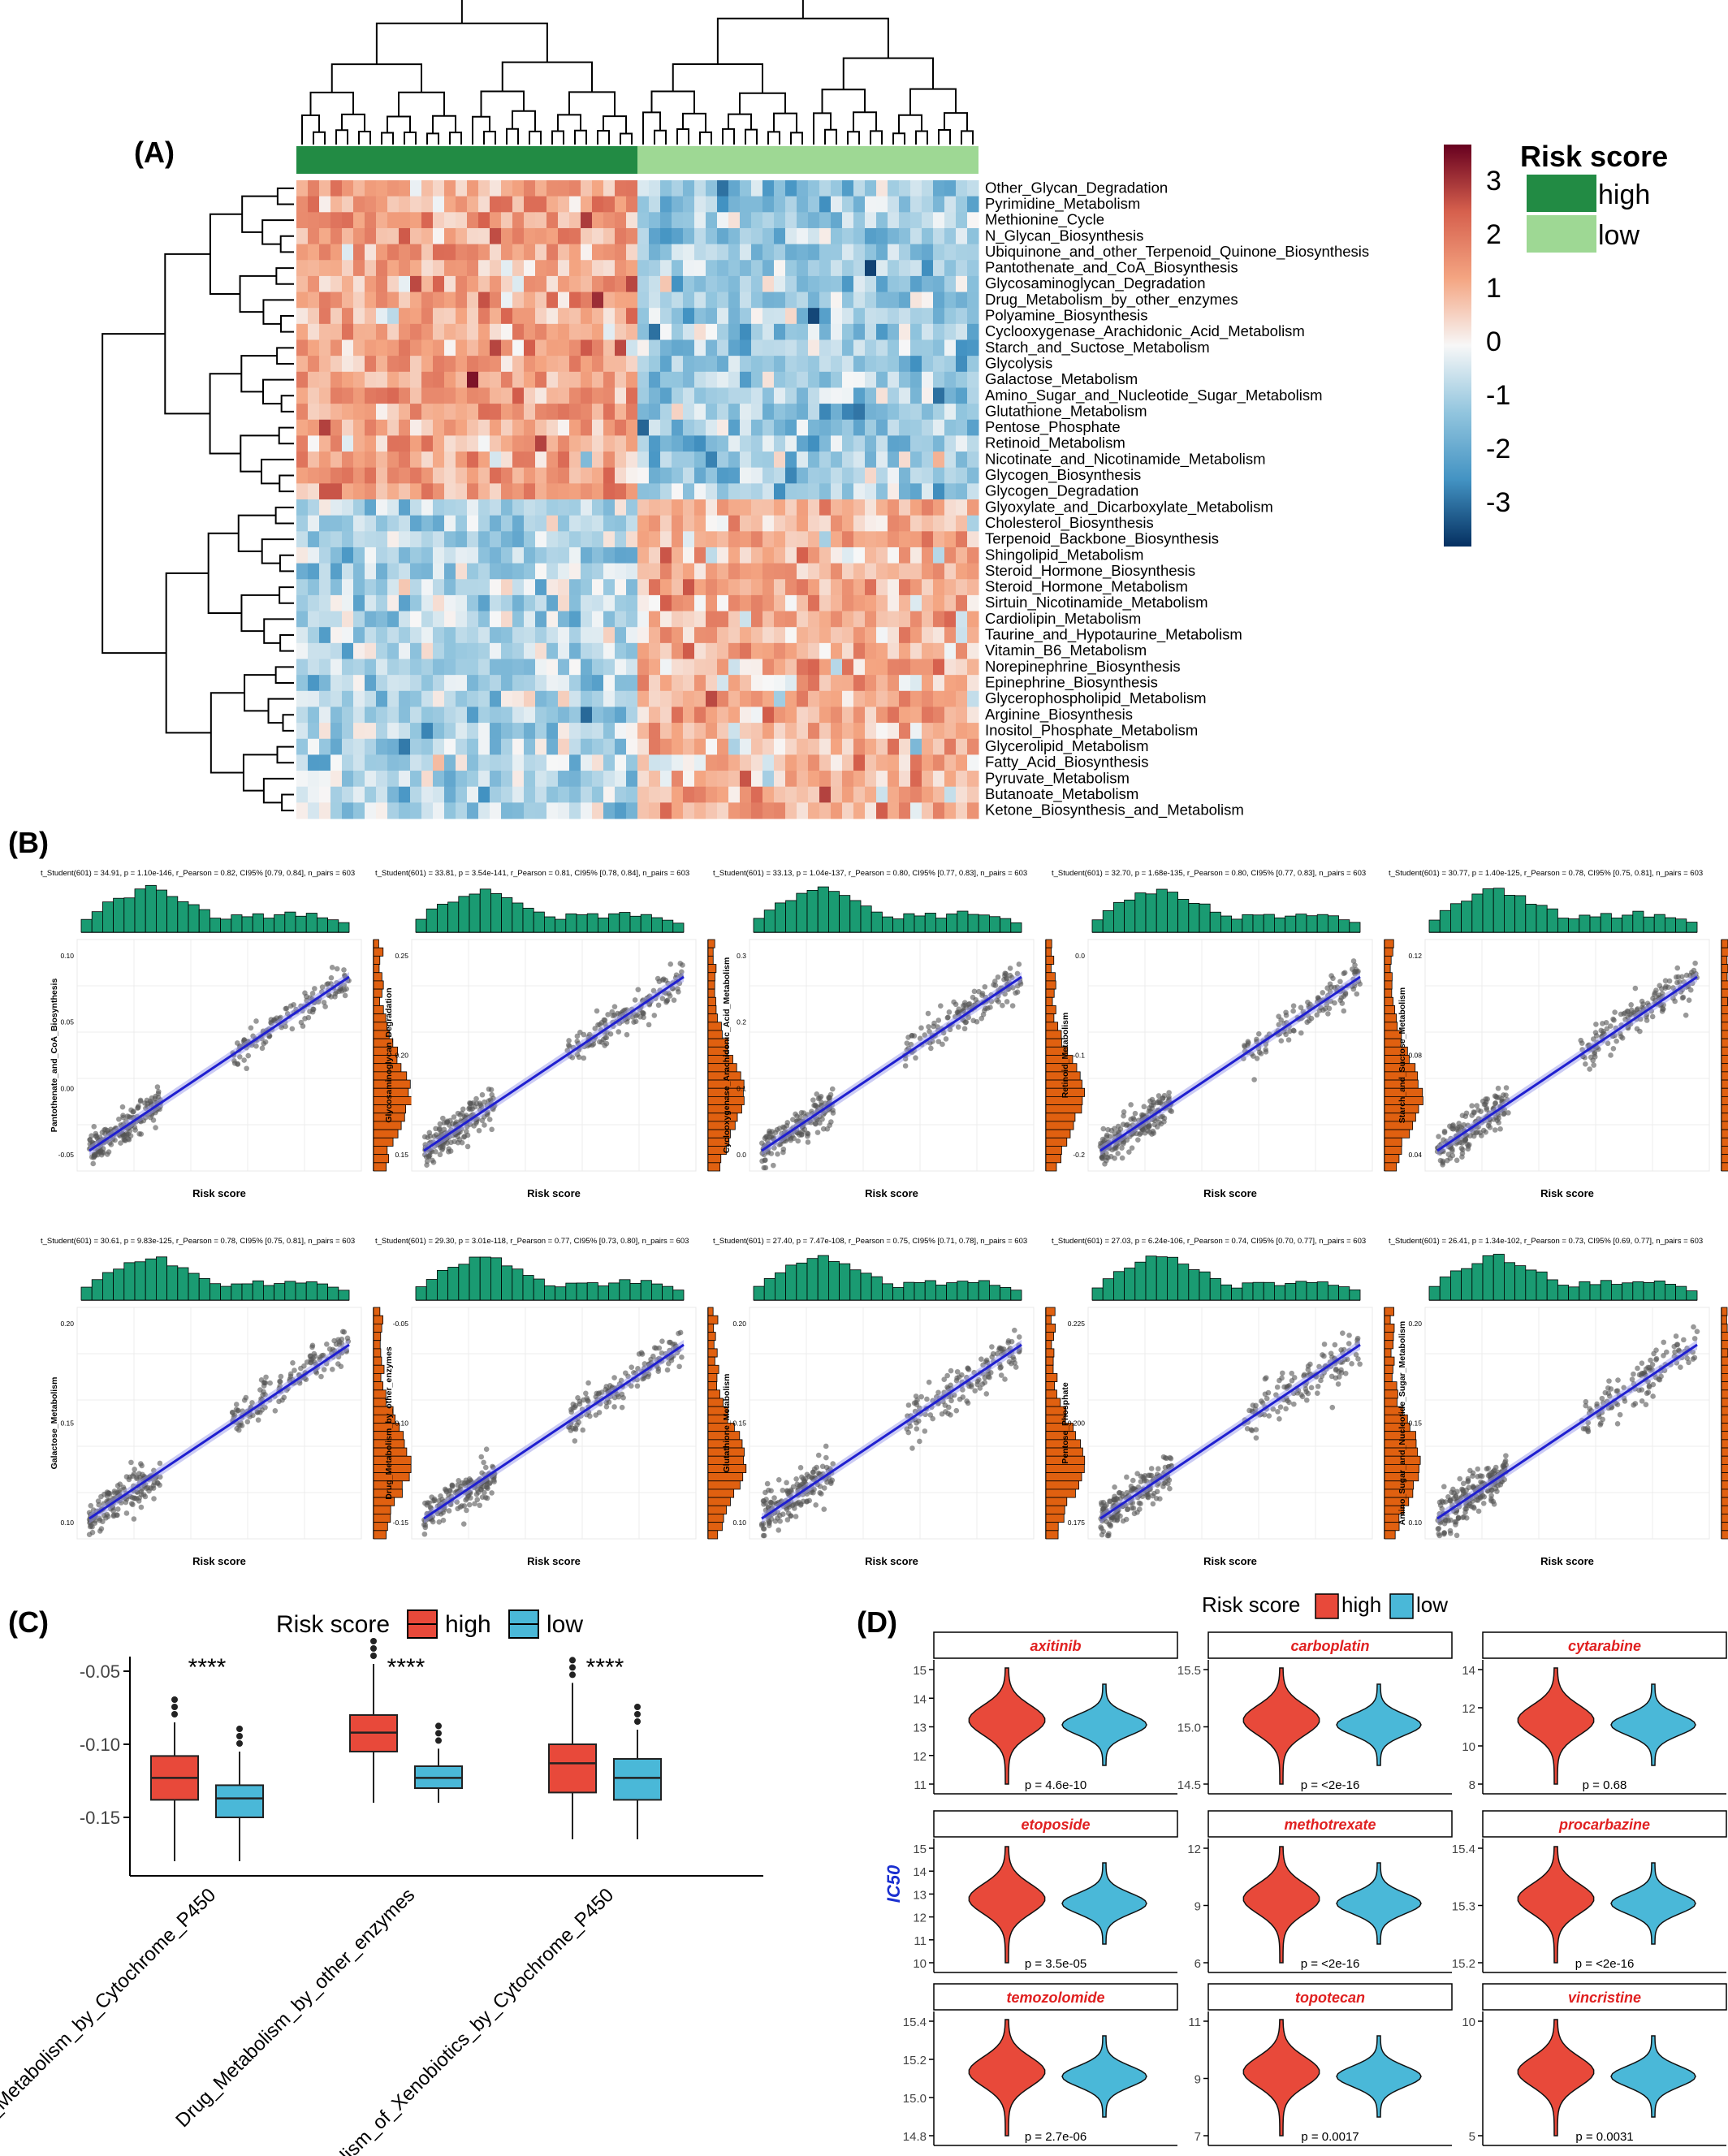  Describe the element at coordinates (1561, 193) in the screenshot. I see `legend-swatch-high` at that location.